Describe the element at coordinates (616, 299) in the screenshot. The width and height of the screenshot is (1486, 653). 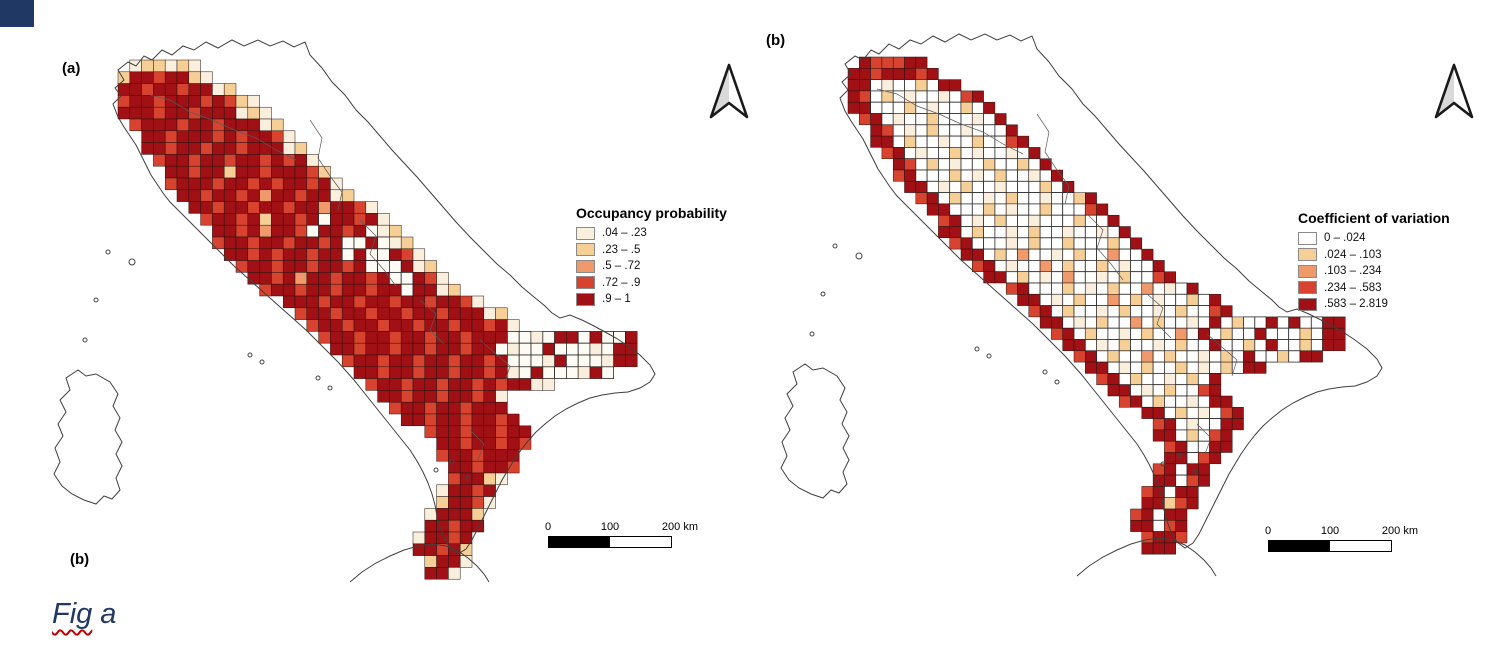
I see `legend-label: .9 – 1` at that location.